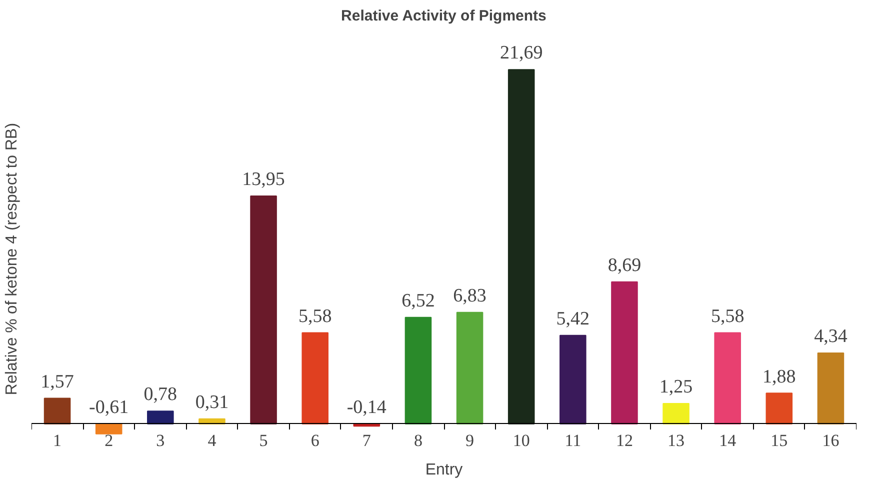 The width and height of the screenshot is (871, 492). Describe the element at coordinates (779, 440) in the screenshot. I see `x-tick-label: 15` at that location.